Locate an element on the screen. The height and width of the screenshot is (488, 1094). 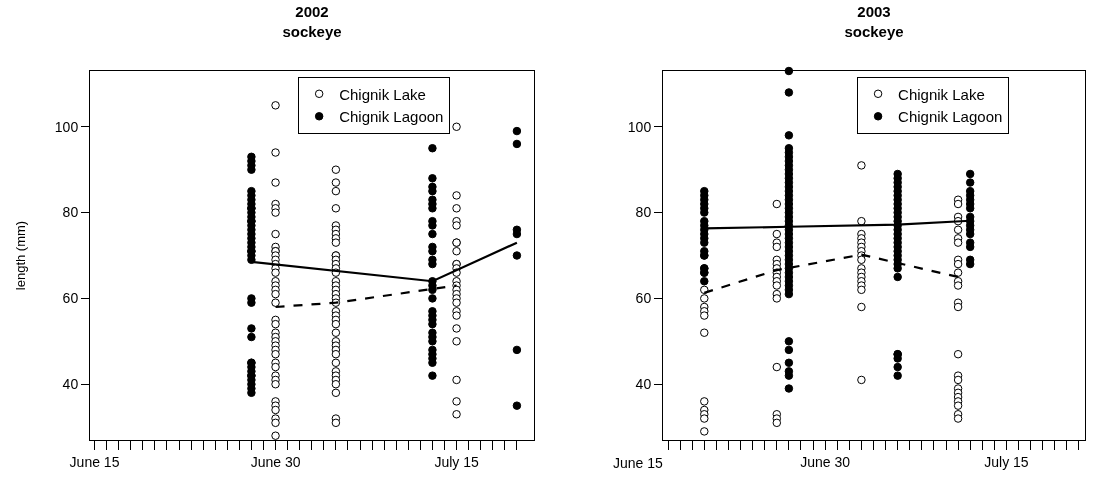
y-axis-title: length (mm) is located at coordinates (20, 255).